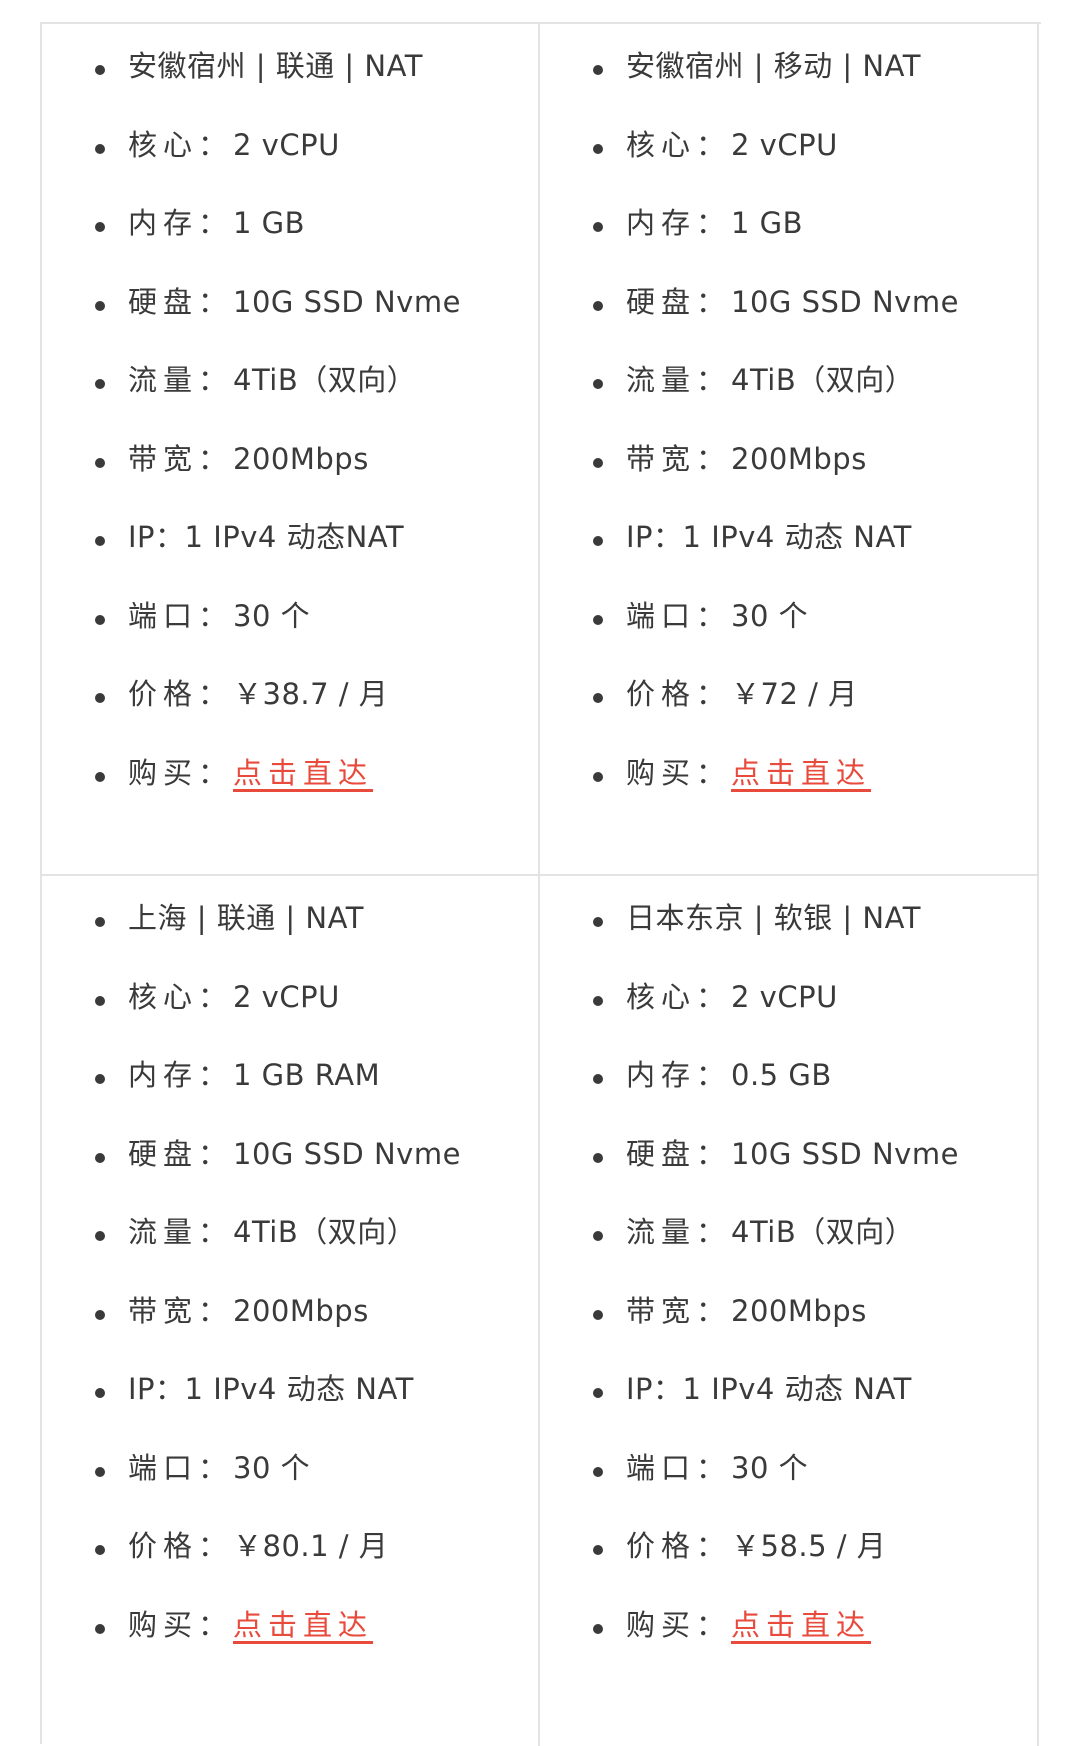 Image resolution: width=1080 pixels, height=1746 pixels. What do you see at coordinates (788, 1571) in the screenshot?
I see `spec-price: 价格：￥58.5 / 月` at bounding box center [788, 1571].